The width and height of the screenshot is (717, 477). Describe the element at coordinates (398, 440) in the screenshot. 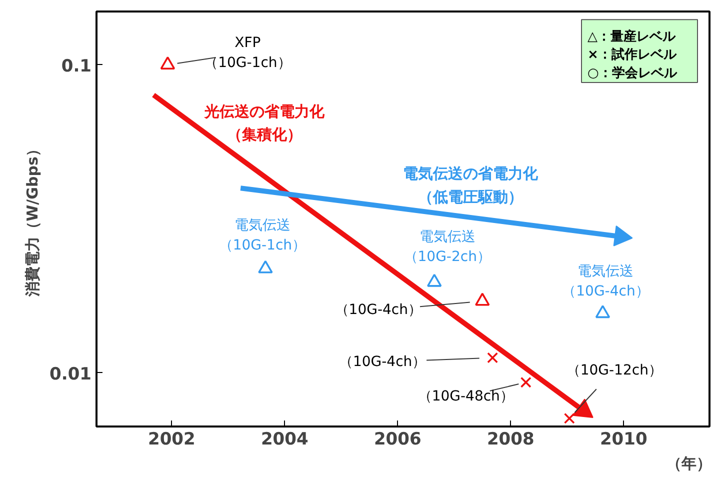

I see `x-tick-label: 2006` at that location.